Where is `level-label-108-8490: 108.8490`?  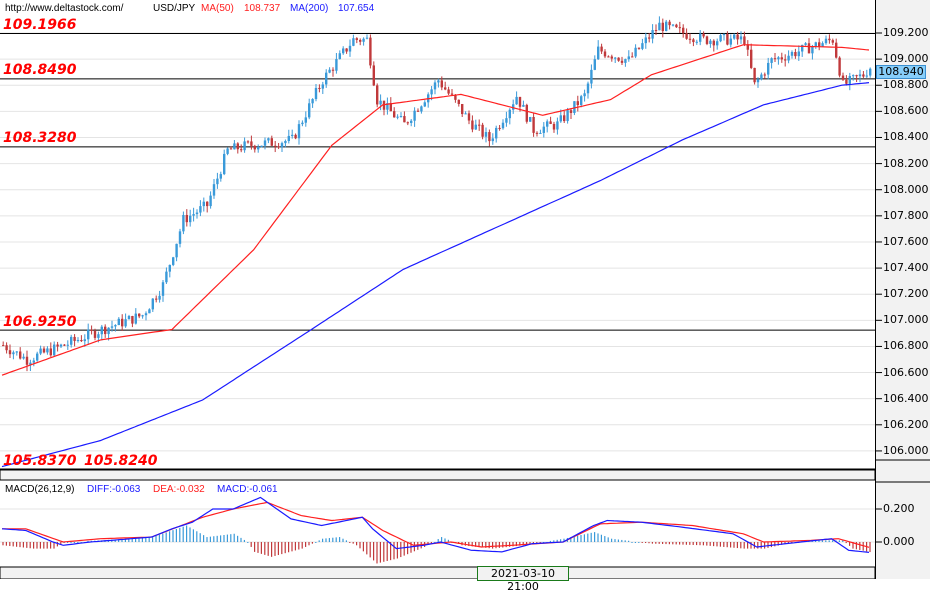 level-label-108-8490: 108.8490 is located at coordinates (40, 70).